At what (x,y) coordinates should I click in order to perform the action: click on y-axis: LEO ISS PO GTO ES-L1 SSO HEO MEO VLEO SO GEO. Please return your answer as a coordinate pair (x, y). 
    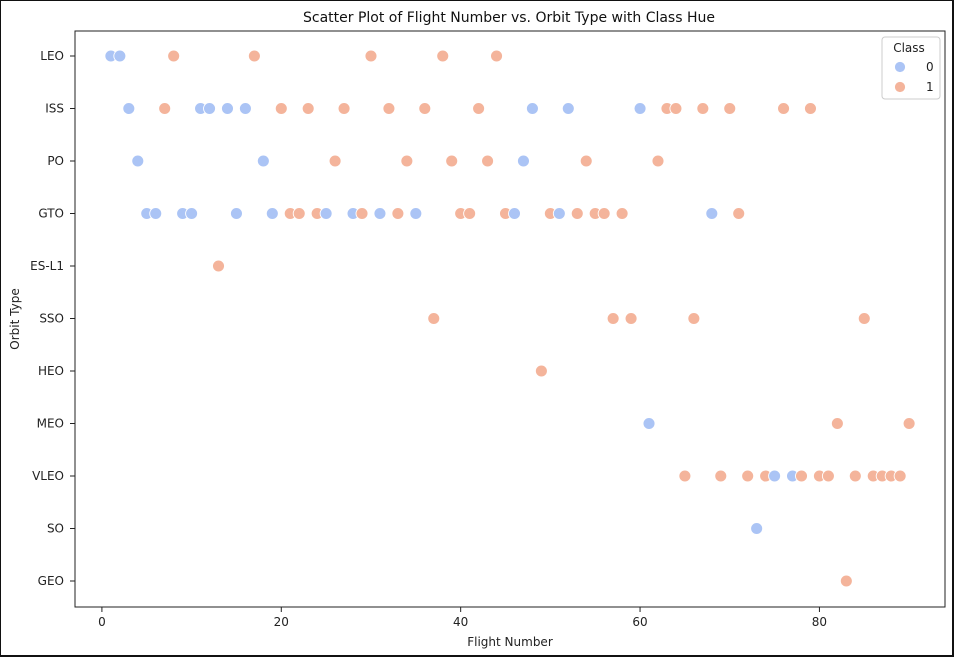
    Looking at the image, I should click on (52, 318).